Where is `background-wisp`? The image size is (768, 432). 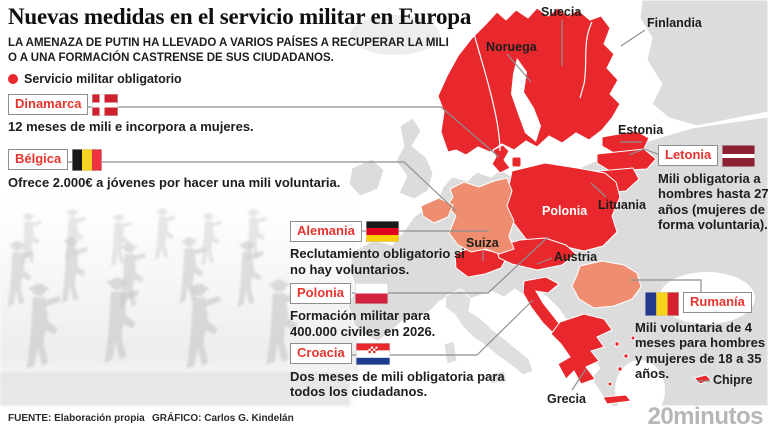 background-wisp is located at coordinates (395, 35).